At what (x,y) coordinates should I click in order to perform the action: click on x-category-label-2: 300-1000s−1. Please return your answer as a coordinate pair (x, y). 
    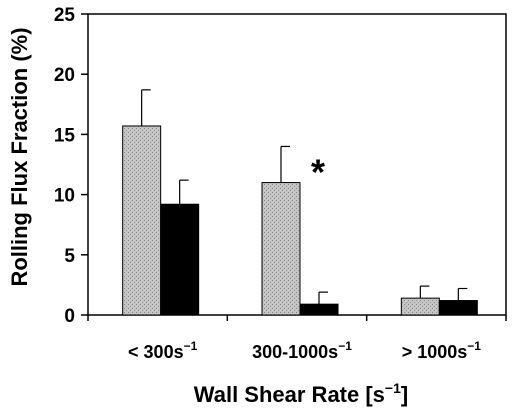
    Looking at the image, I should click on (302, 350).